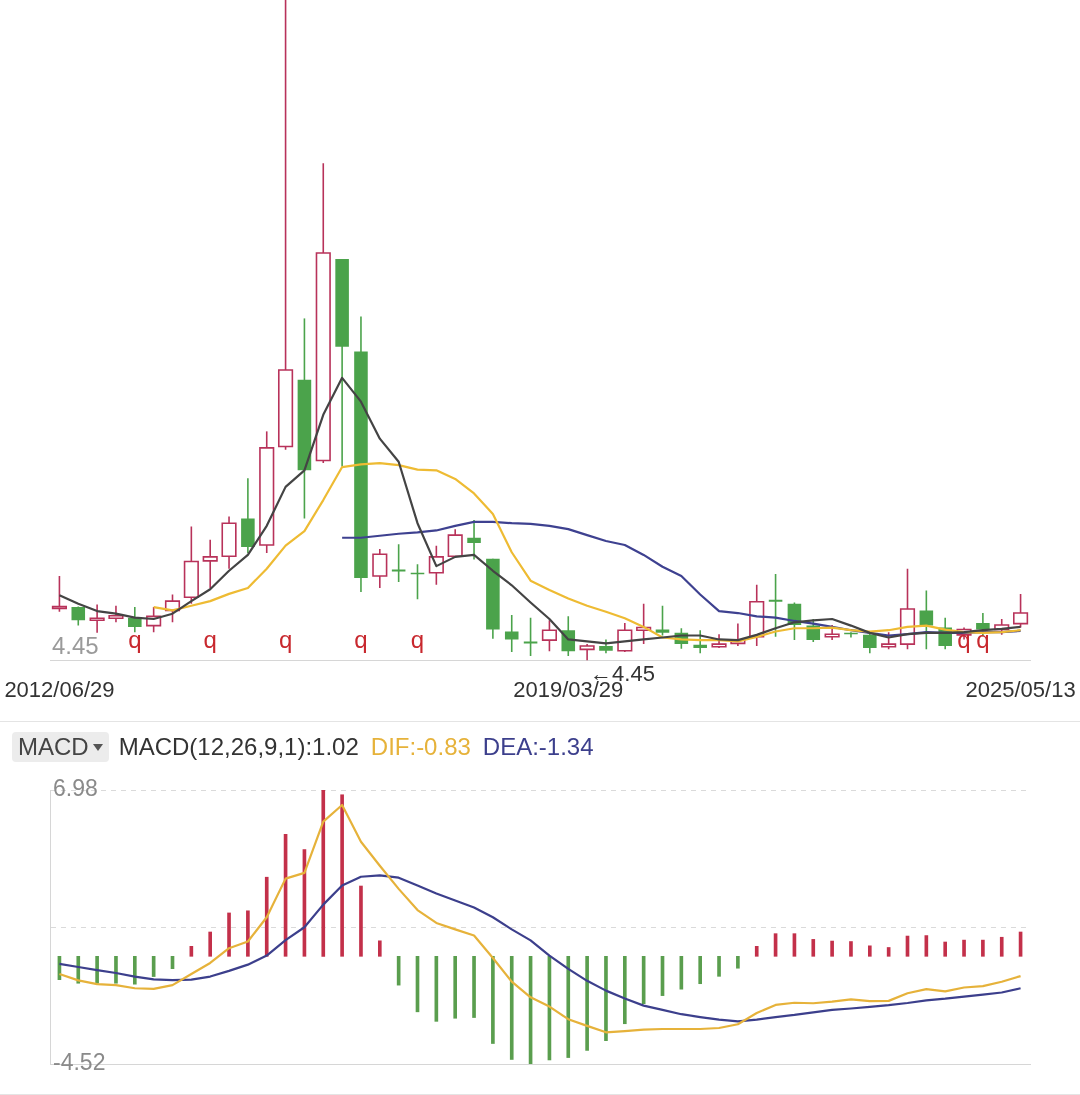  I want to click on x-tick-label: 2012/06/29, so click(59, 689).